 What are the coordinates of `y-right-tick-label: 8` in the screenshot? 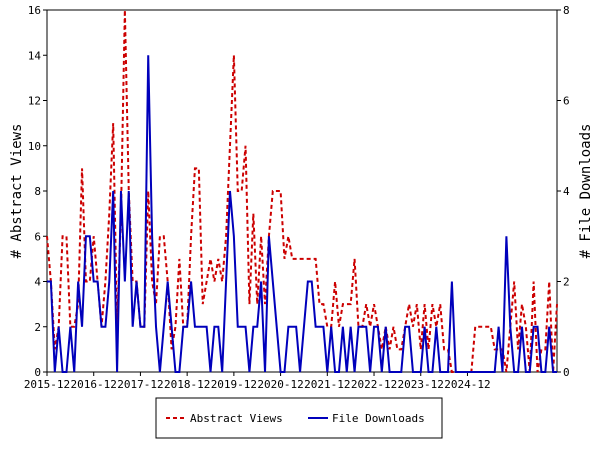 It's located at (566, 10).